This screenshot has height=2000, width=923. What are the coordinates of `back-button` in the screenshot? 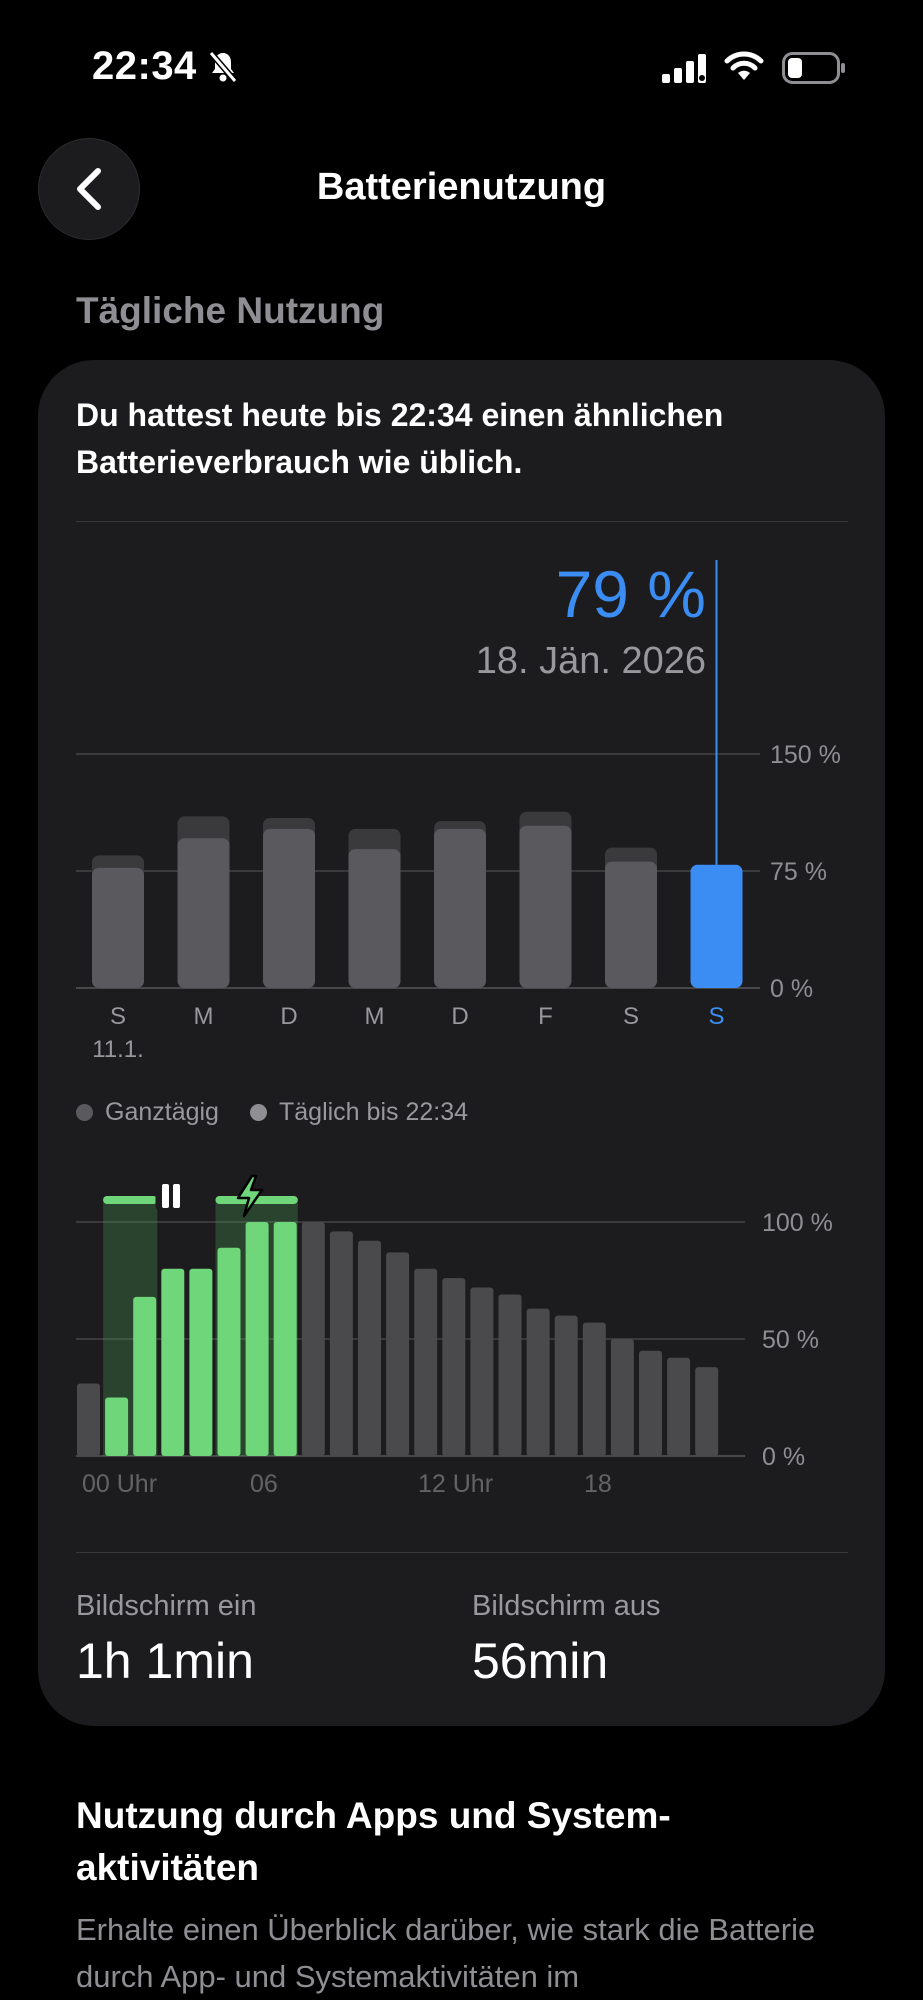 It's located at (89, 189).